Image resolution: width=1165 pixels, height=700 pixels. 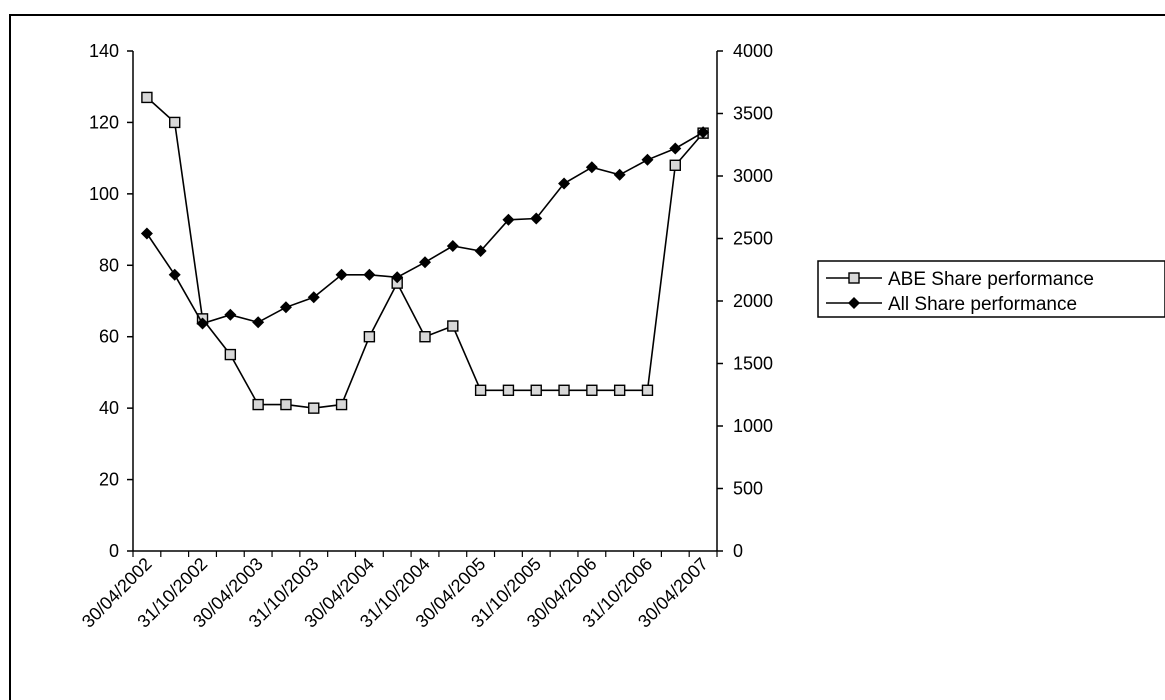 What do you see at coordinates (753, 426) in the screenshot?
I see `right-tick-label: 1000` at bounding box center [753, 426].